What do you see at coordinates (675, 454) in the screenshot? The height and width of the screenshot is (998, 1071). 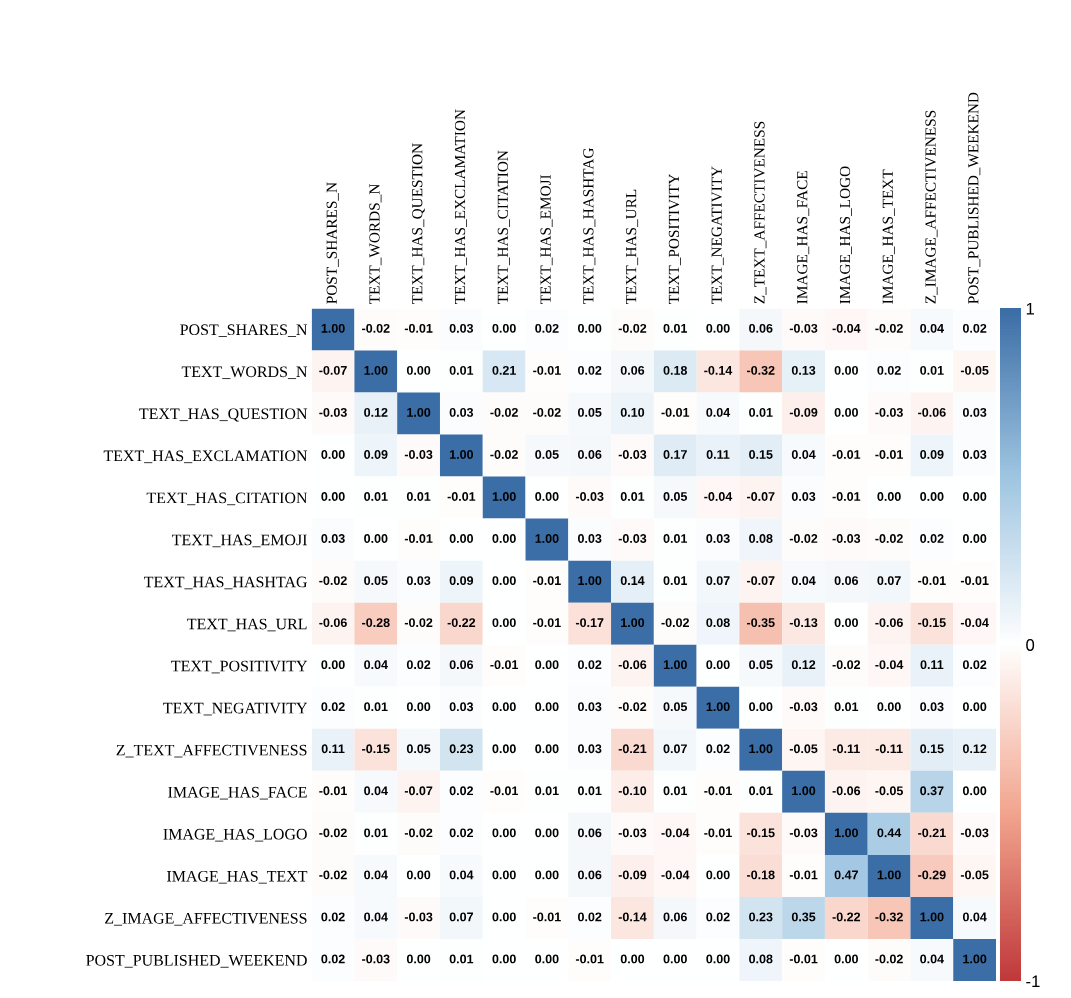 I see `data-label: 0.17` at bounding box center [675, 454].